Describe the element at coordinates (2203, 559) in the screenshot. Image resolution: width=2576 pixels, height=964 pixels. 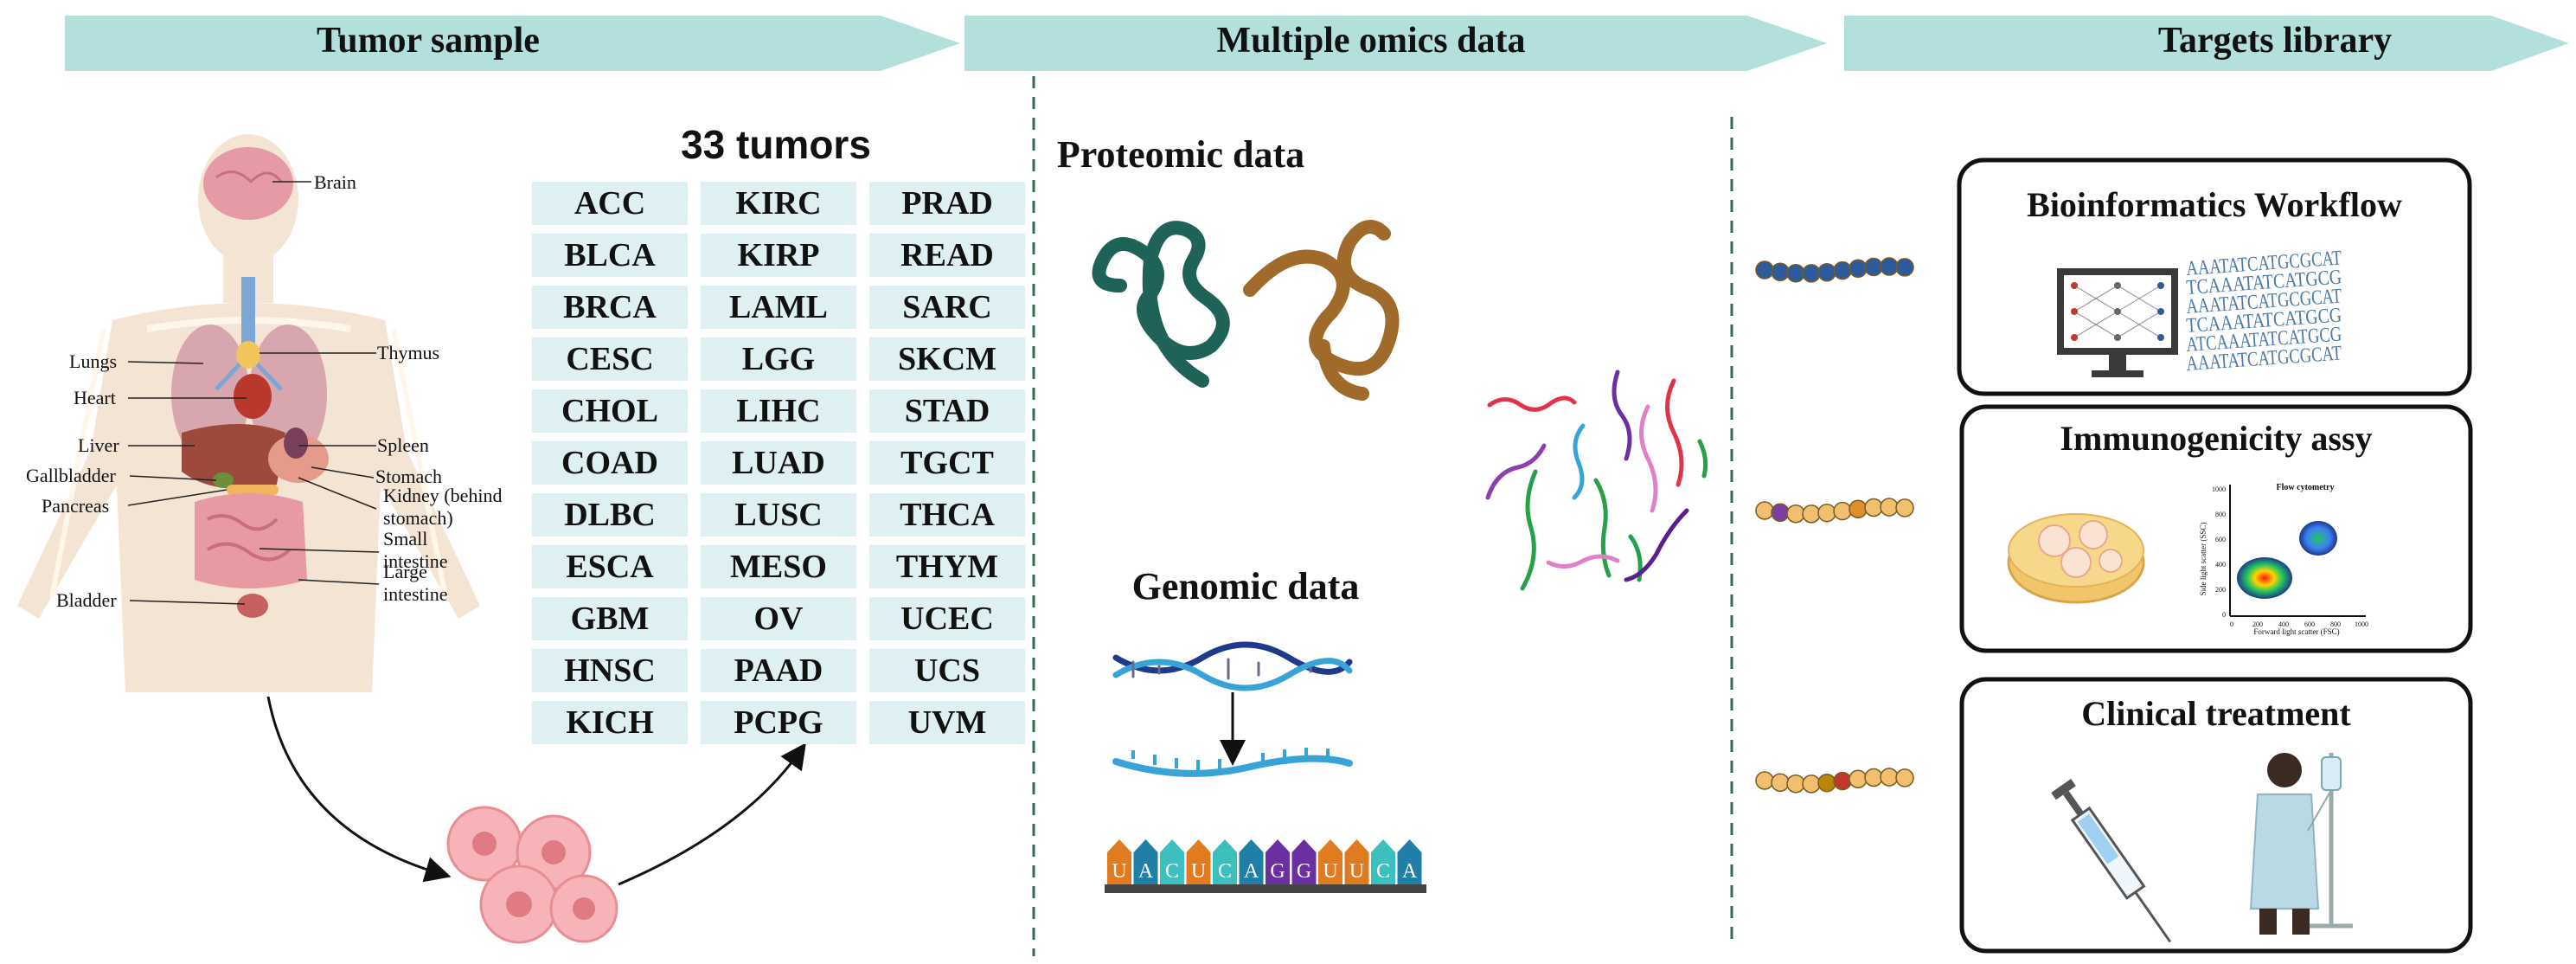
I see `flow-ylabel: Side light scatter (SSC)` at that location.